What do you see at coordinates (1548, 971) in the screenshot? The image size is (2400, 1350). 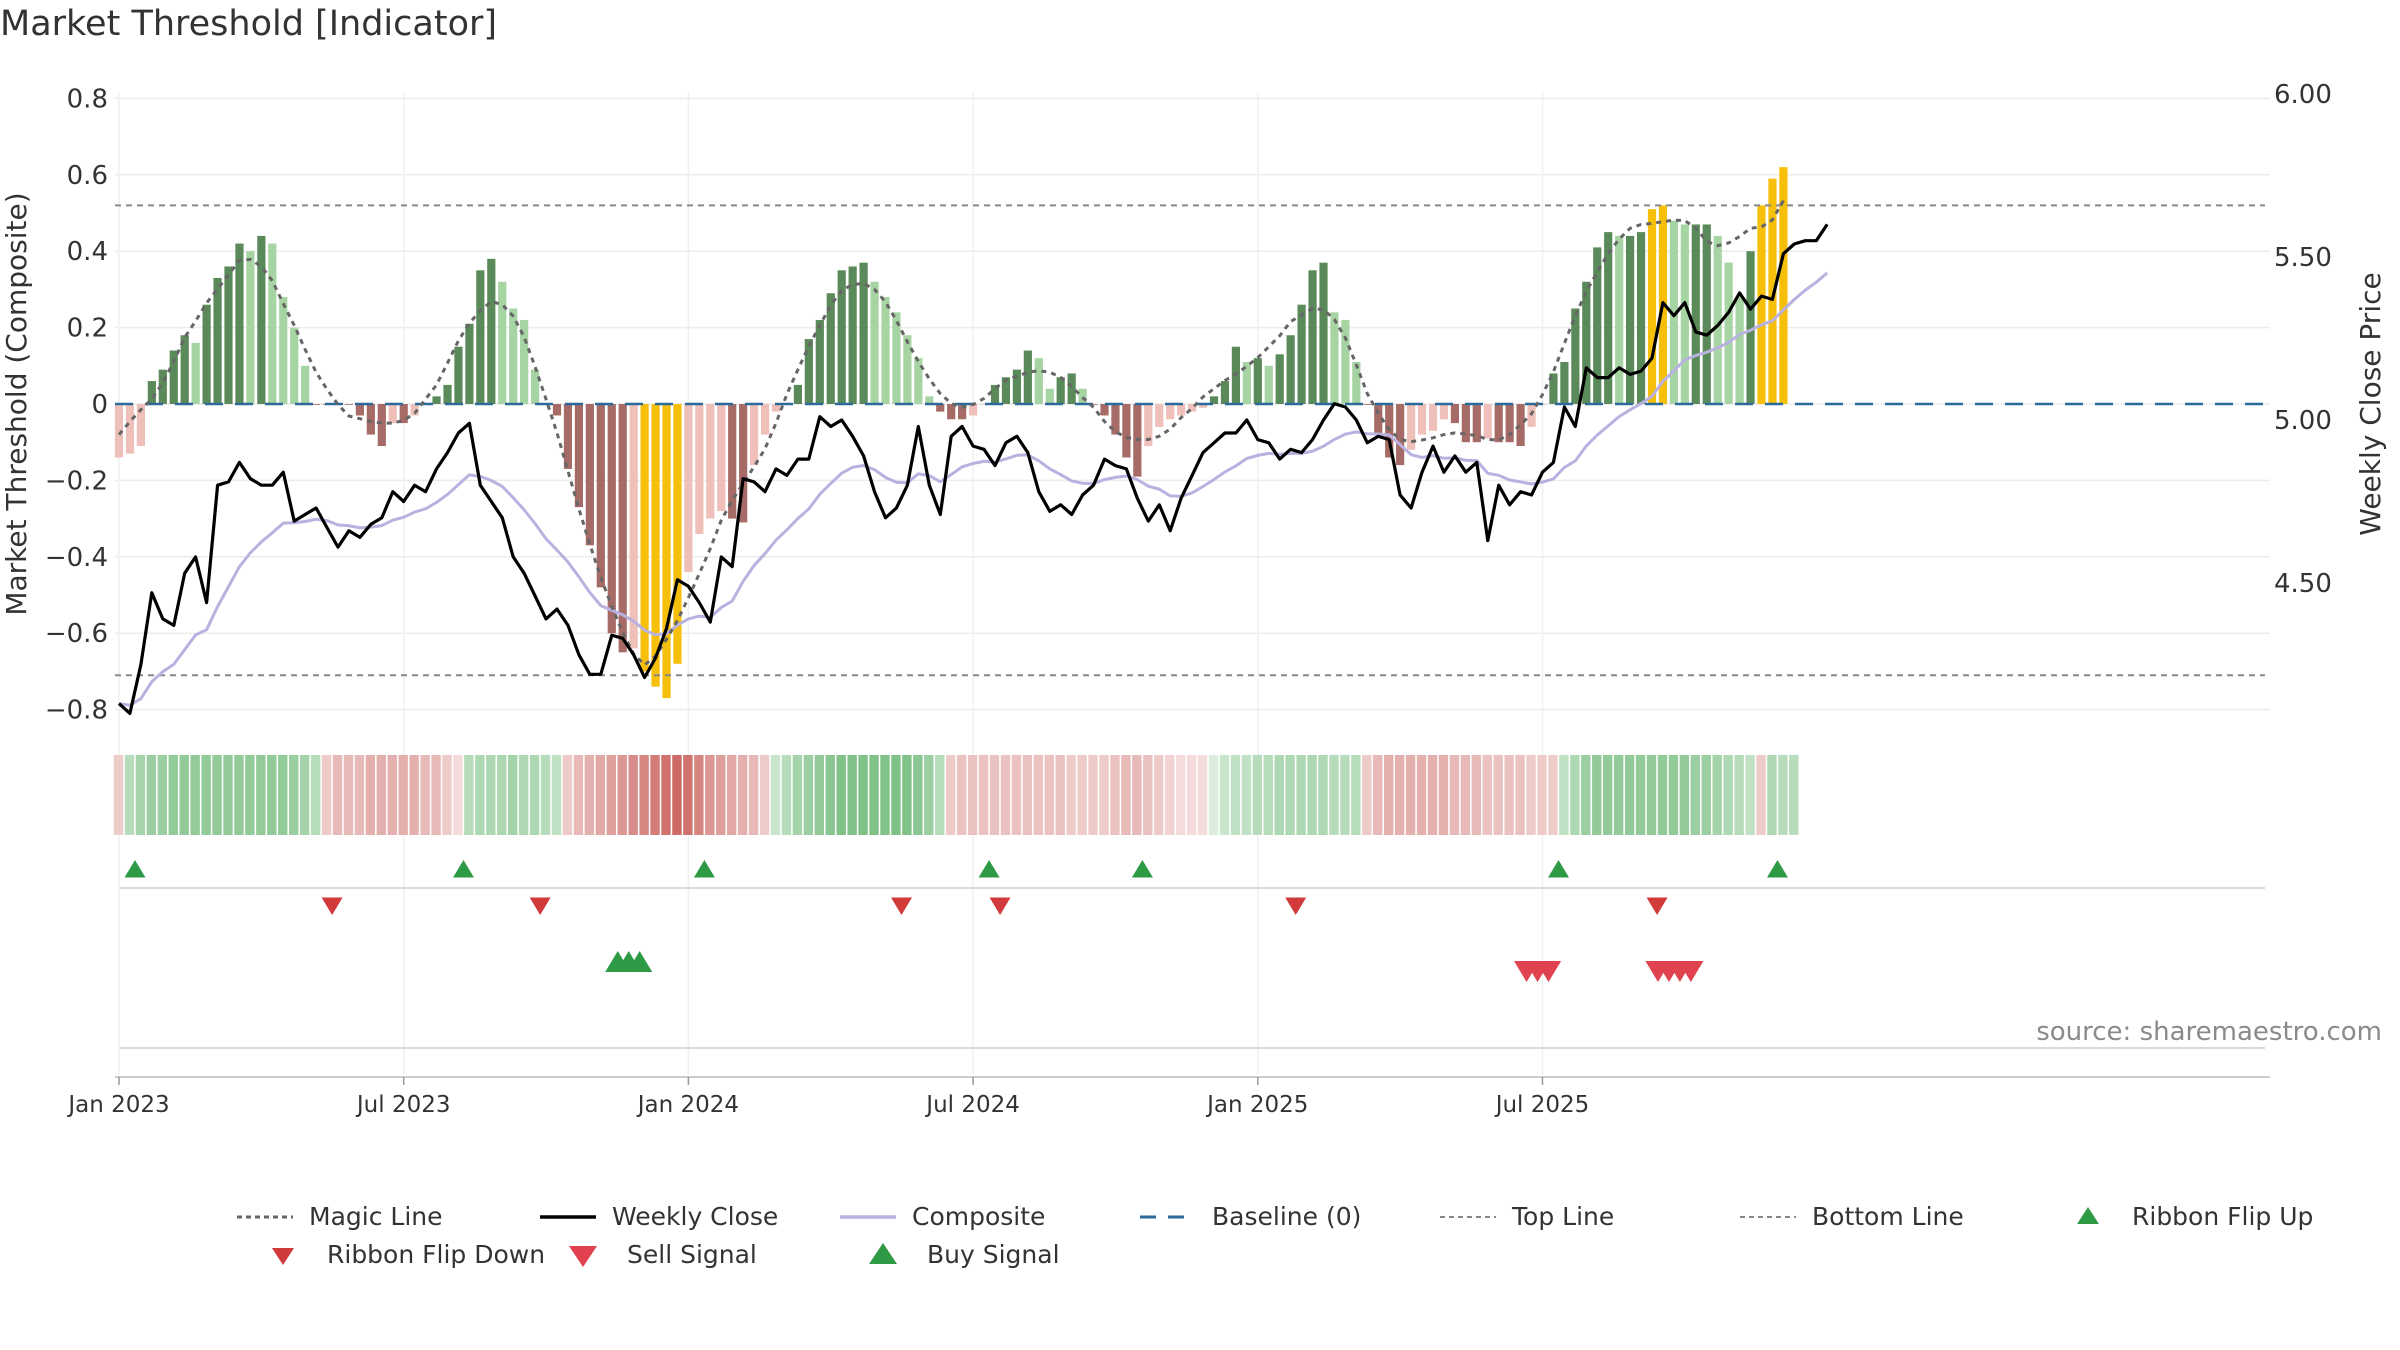 I see `sell-signal-marker` at bounding box center [1548, 971].